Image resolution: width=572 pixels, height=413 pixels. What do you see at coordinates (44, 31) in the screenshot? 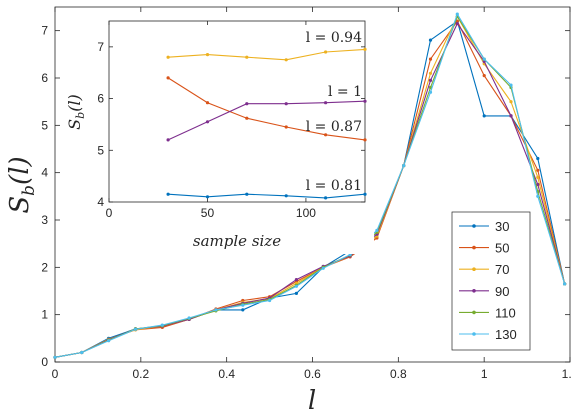
I see `main-y-tick-label: 7` at bounding box center [44, 31].